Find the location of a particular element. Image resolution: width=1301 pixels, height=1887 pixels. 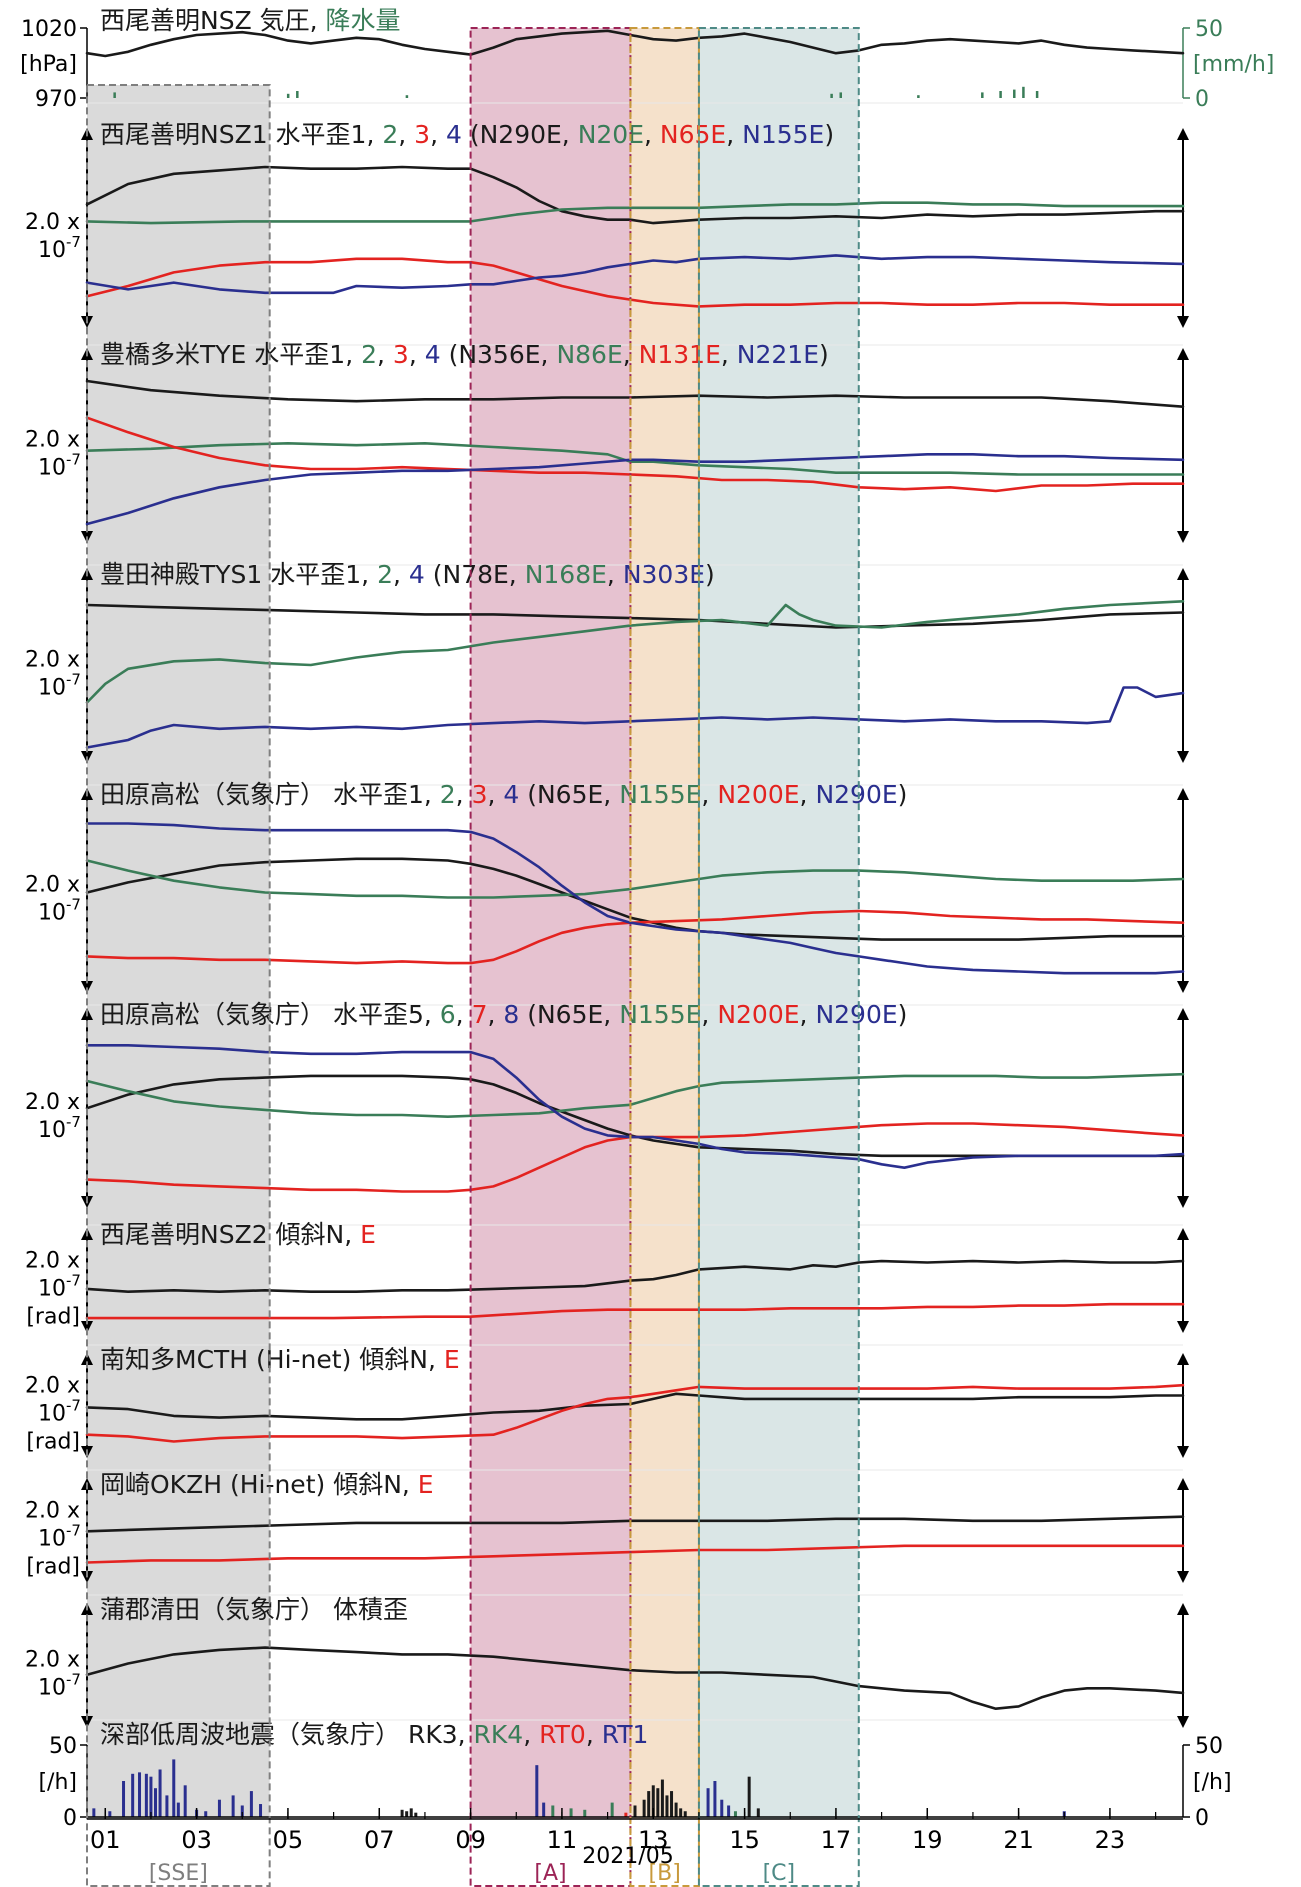

panel-title-part: ) is located at coordinates (903, 794).